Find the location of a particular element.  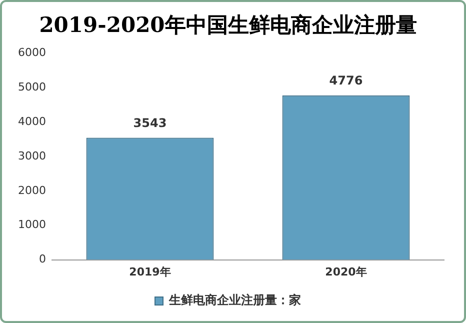

data-label: 4776 is located at coordinates (346, 80).